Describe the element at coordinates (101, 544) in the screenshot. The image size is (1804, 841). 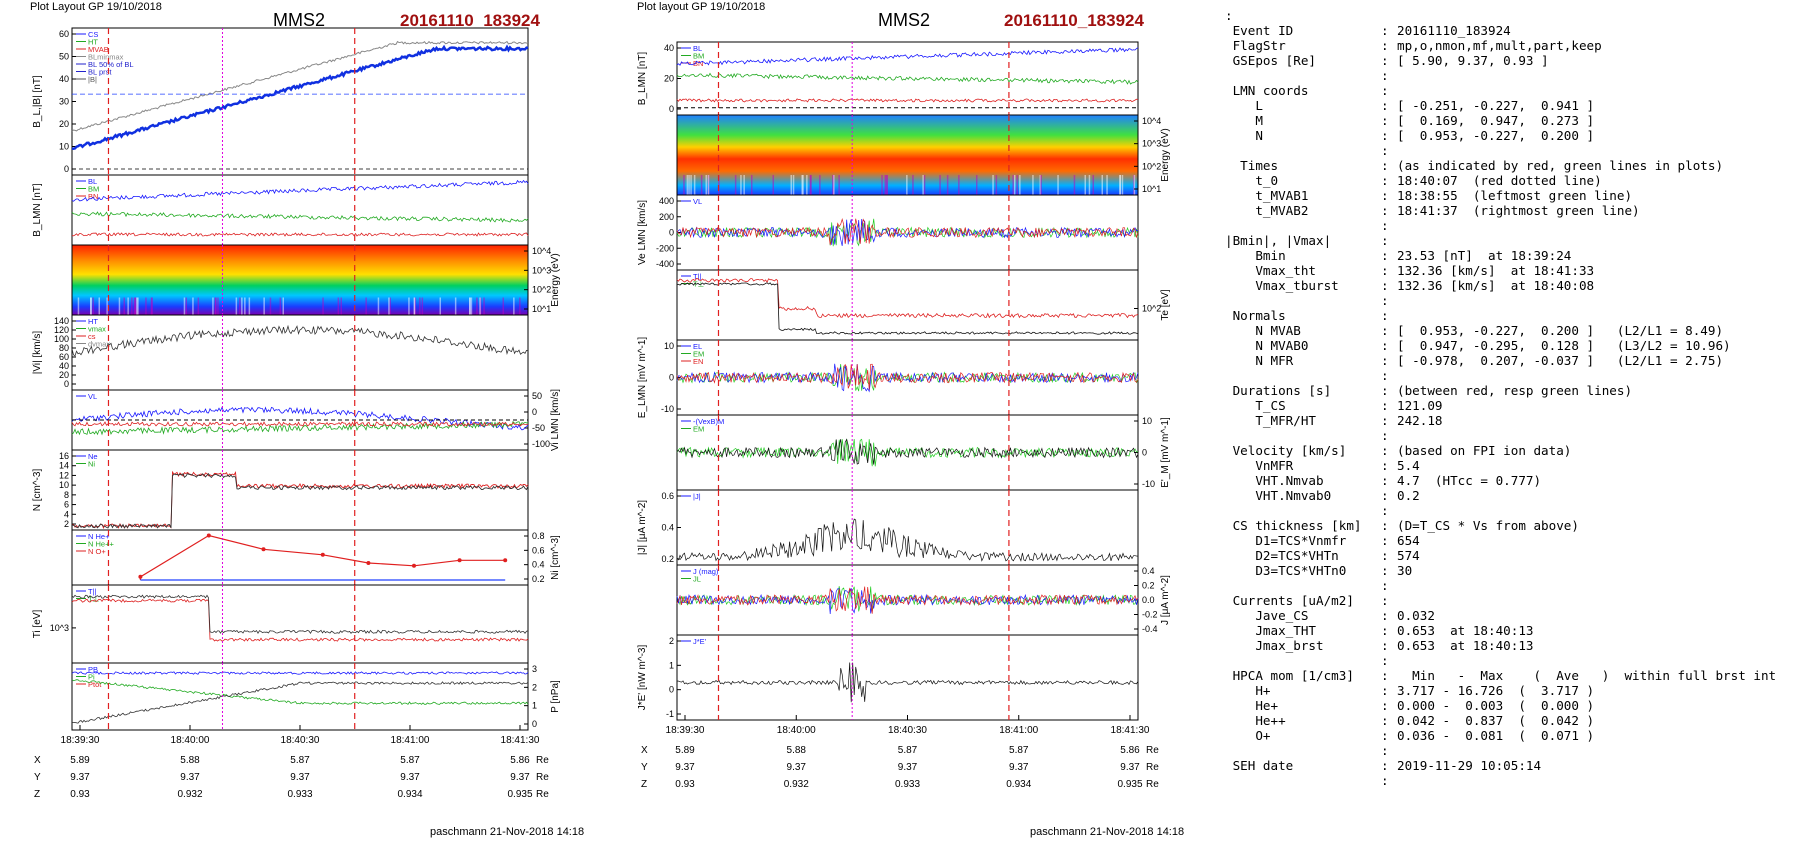
I see `legend-entry: N He++` at that location.